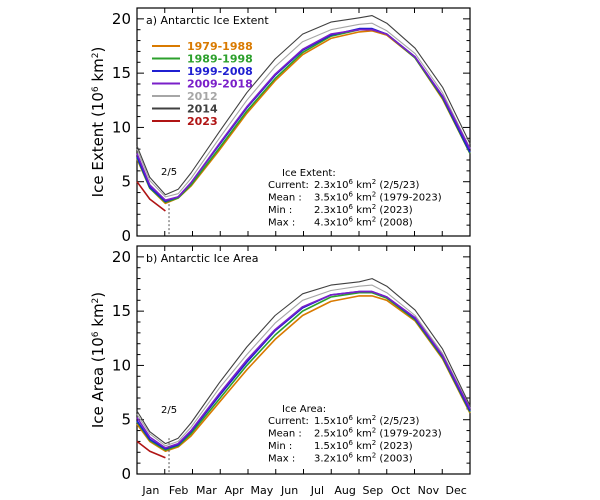 This screenshot has width=600, height=500. What do you see at coordinates (394, 459) in the screenshot?
I see `annotation-part: (2003)` at bounding box center [394, 459].